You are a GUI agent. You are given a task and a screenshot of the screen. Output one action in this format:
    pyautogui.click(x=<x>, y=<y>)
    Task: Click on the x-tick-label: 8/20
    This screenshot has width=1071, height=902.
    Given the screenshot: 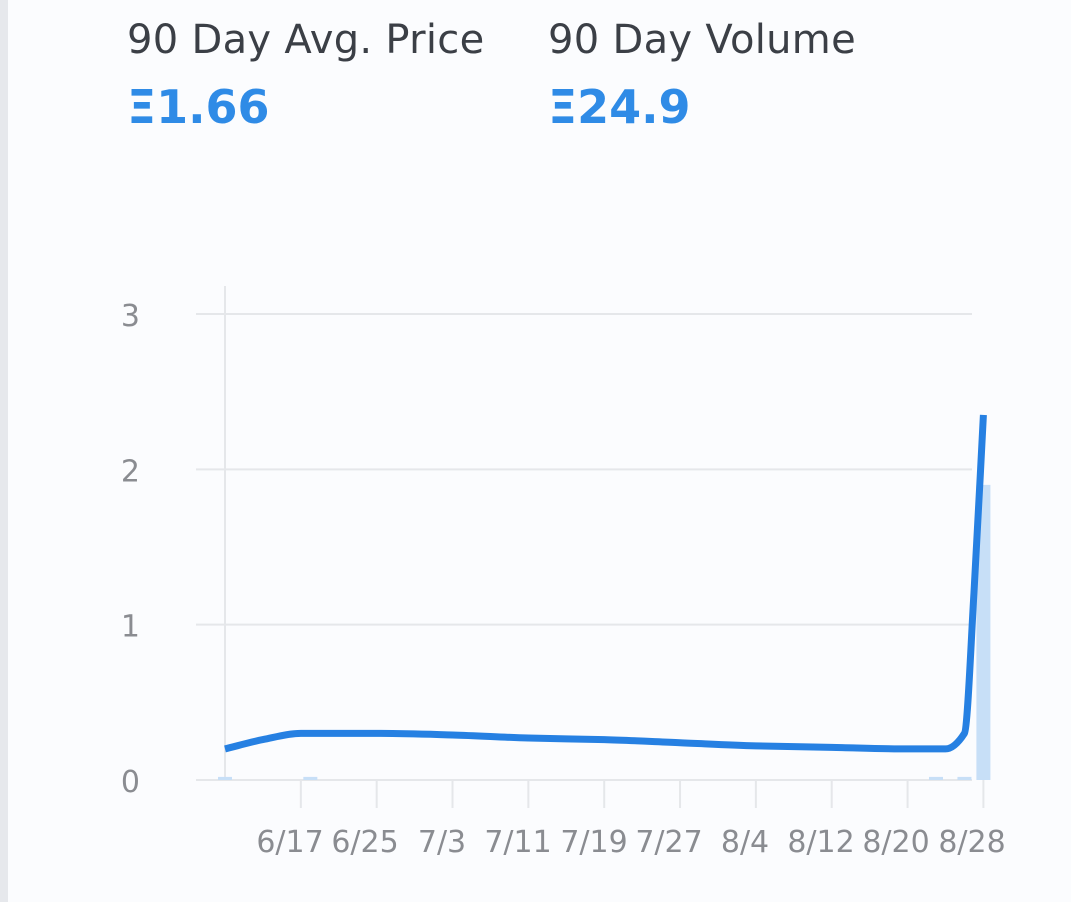 What is the action you would take?
    pyautogui.click(x=895, y=842)
    